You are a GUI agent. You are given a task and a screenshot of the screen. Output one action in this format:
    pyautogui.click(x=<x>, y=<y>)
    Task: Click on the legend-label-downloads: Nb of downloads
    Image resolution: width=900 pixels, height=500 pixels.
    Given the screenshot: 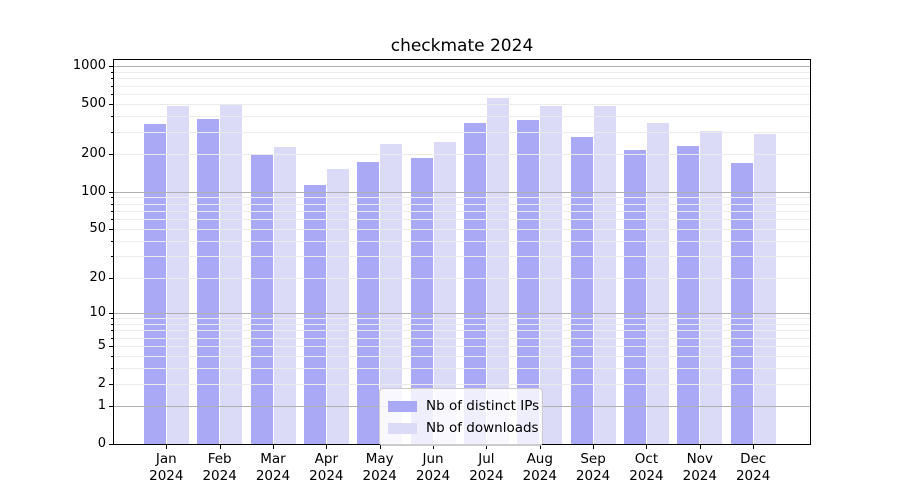 What is the action you would take?
    pyautogui.click(x=482, y=428)
    